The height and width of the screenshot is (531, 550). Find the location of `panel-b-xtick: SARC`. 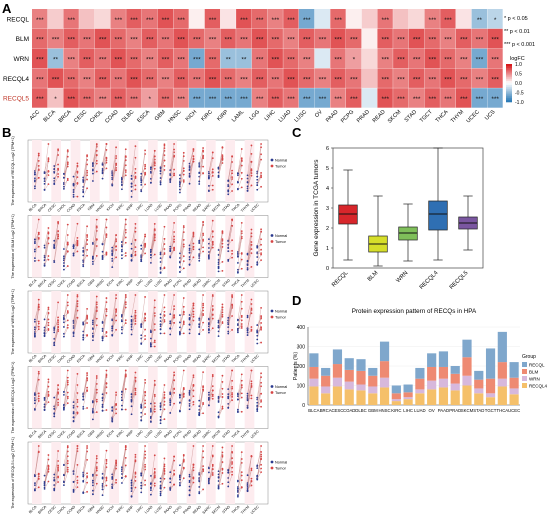

panel-b-xtick: SARC is located at coordinates (207, 359).